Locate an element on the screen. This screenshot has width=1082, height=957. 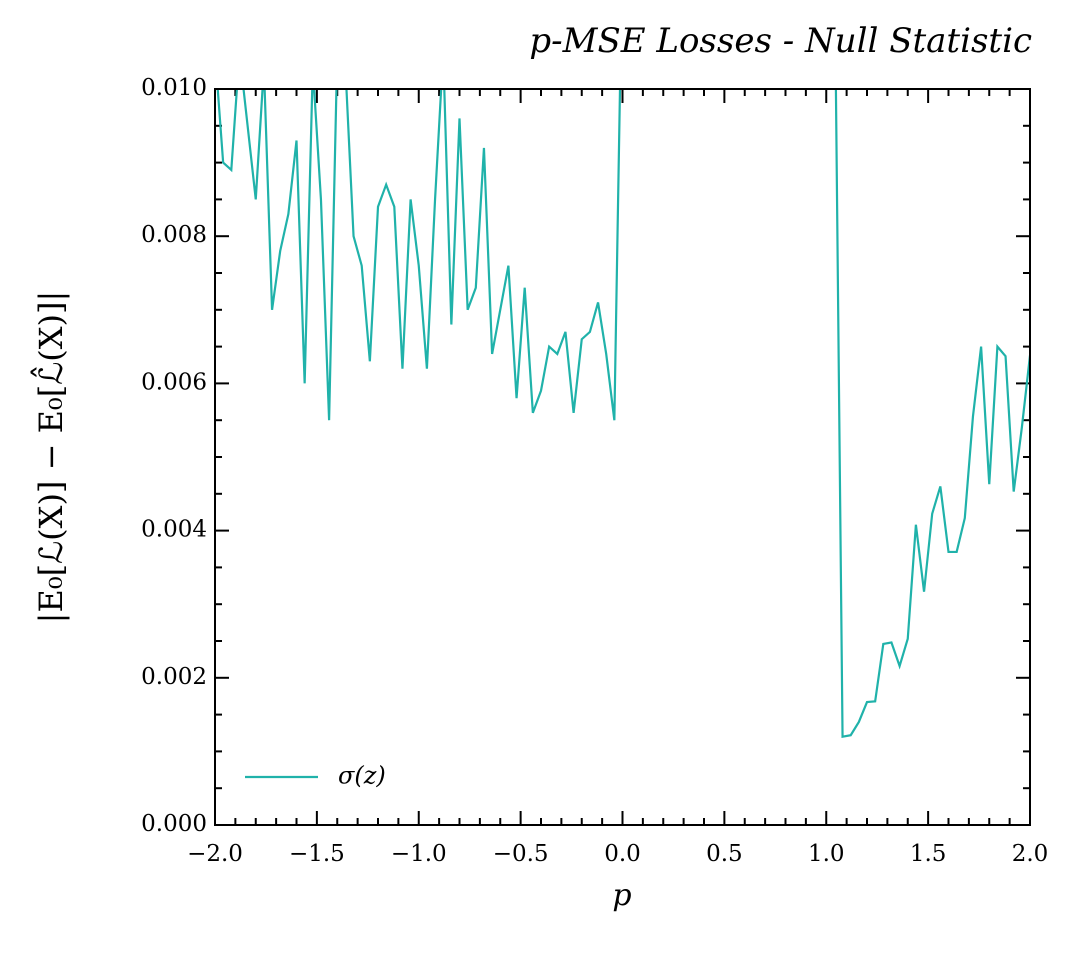
y-tick-label: 0.008 is located at coordinates (174, 235).